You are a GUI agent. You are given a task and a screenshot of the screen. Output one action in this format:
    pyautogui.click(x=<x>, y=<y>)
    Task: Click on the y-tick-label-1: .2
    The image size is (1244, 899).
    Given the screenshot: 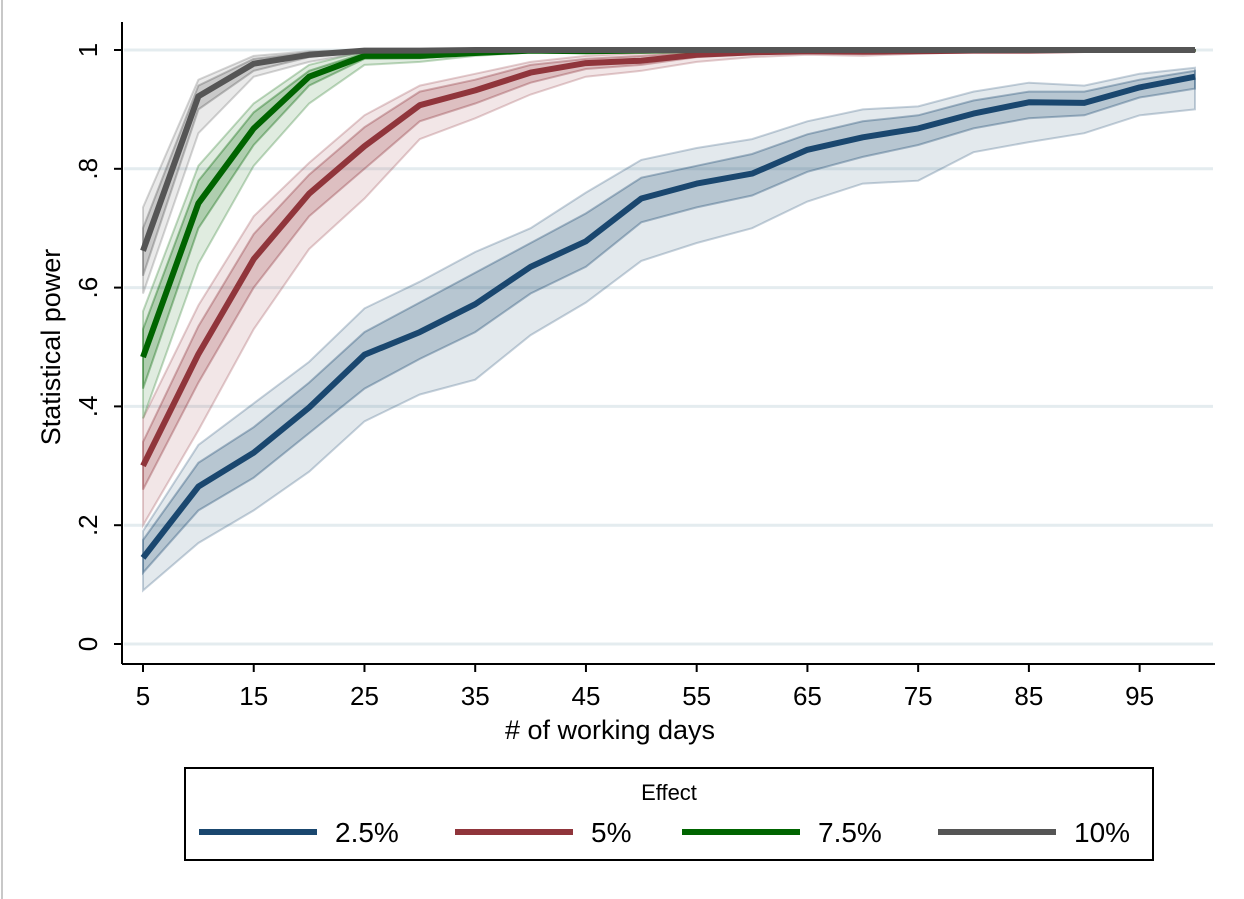 What is the action you would take?
    pyautogui.click(x=88, y=525)
    